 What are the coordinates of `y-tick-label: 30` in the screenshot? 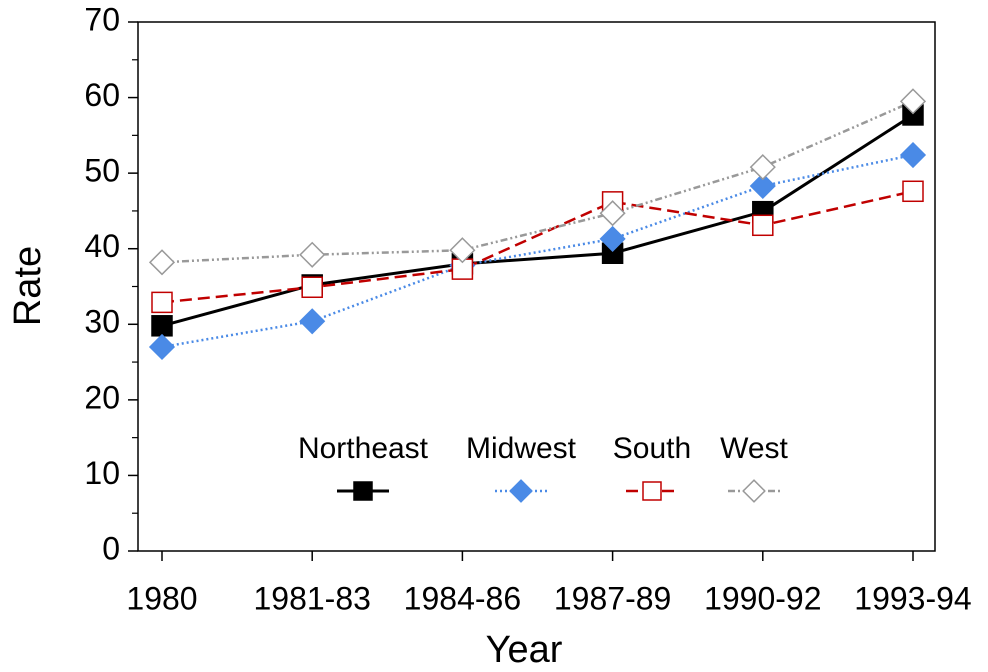 It's located at (102, 322).